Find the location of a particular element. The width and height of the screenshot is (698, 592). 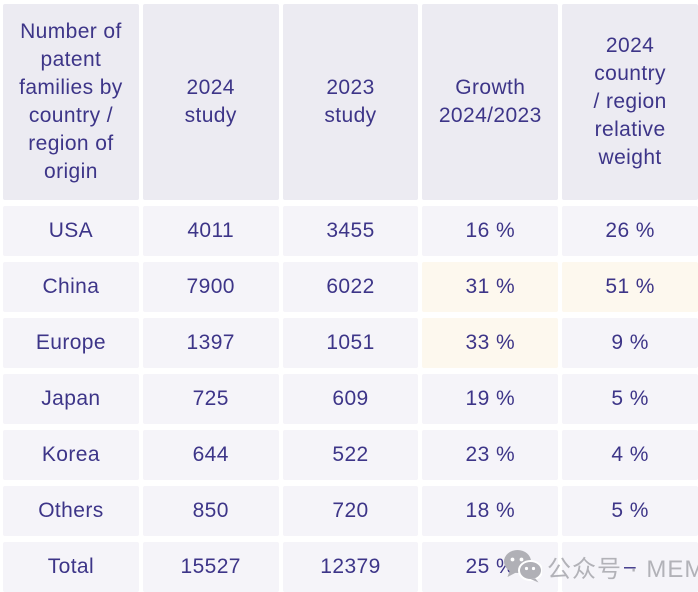

cell-others-growth: 18 % is located at coordinates (490, 511).